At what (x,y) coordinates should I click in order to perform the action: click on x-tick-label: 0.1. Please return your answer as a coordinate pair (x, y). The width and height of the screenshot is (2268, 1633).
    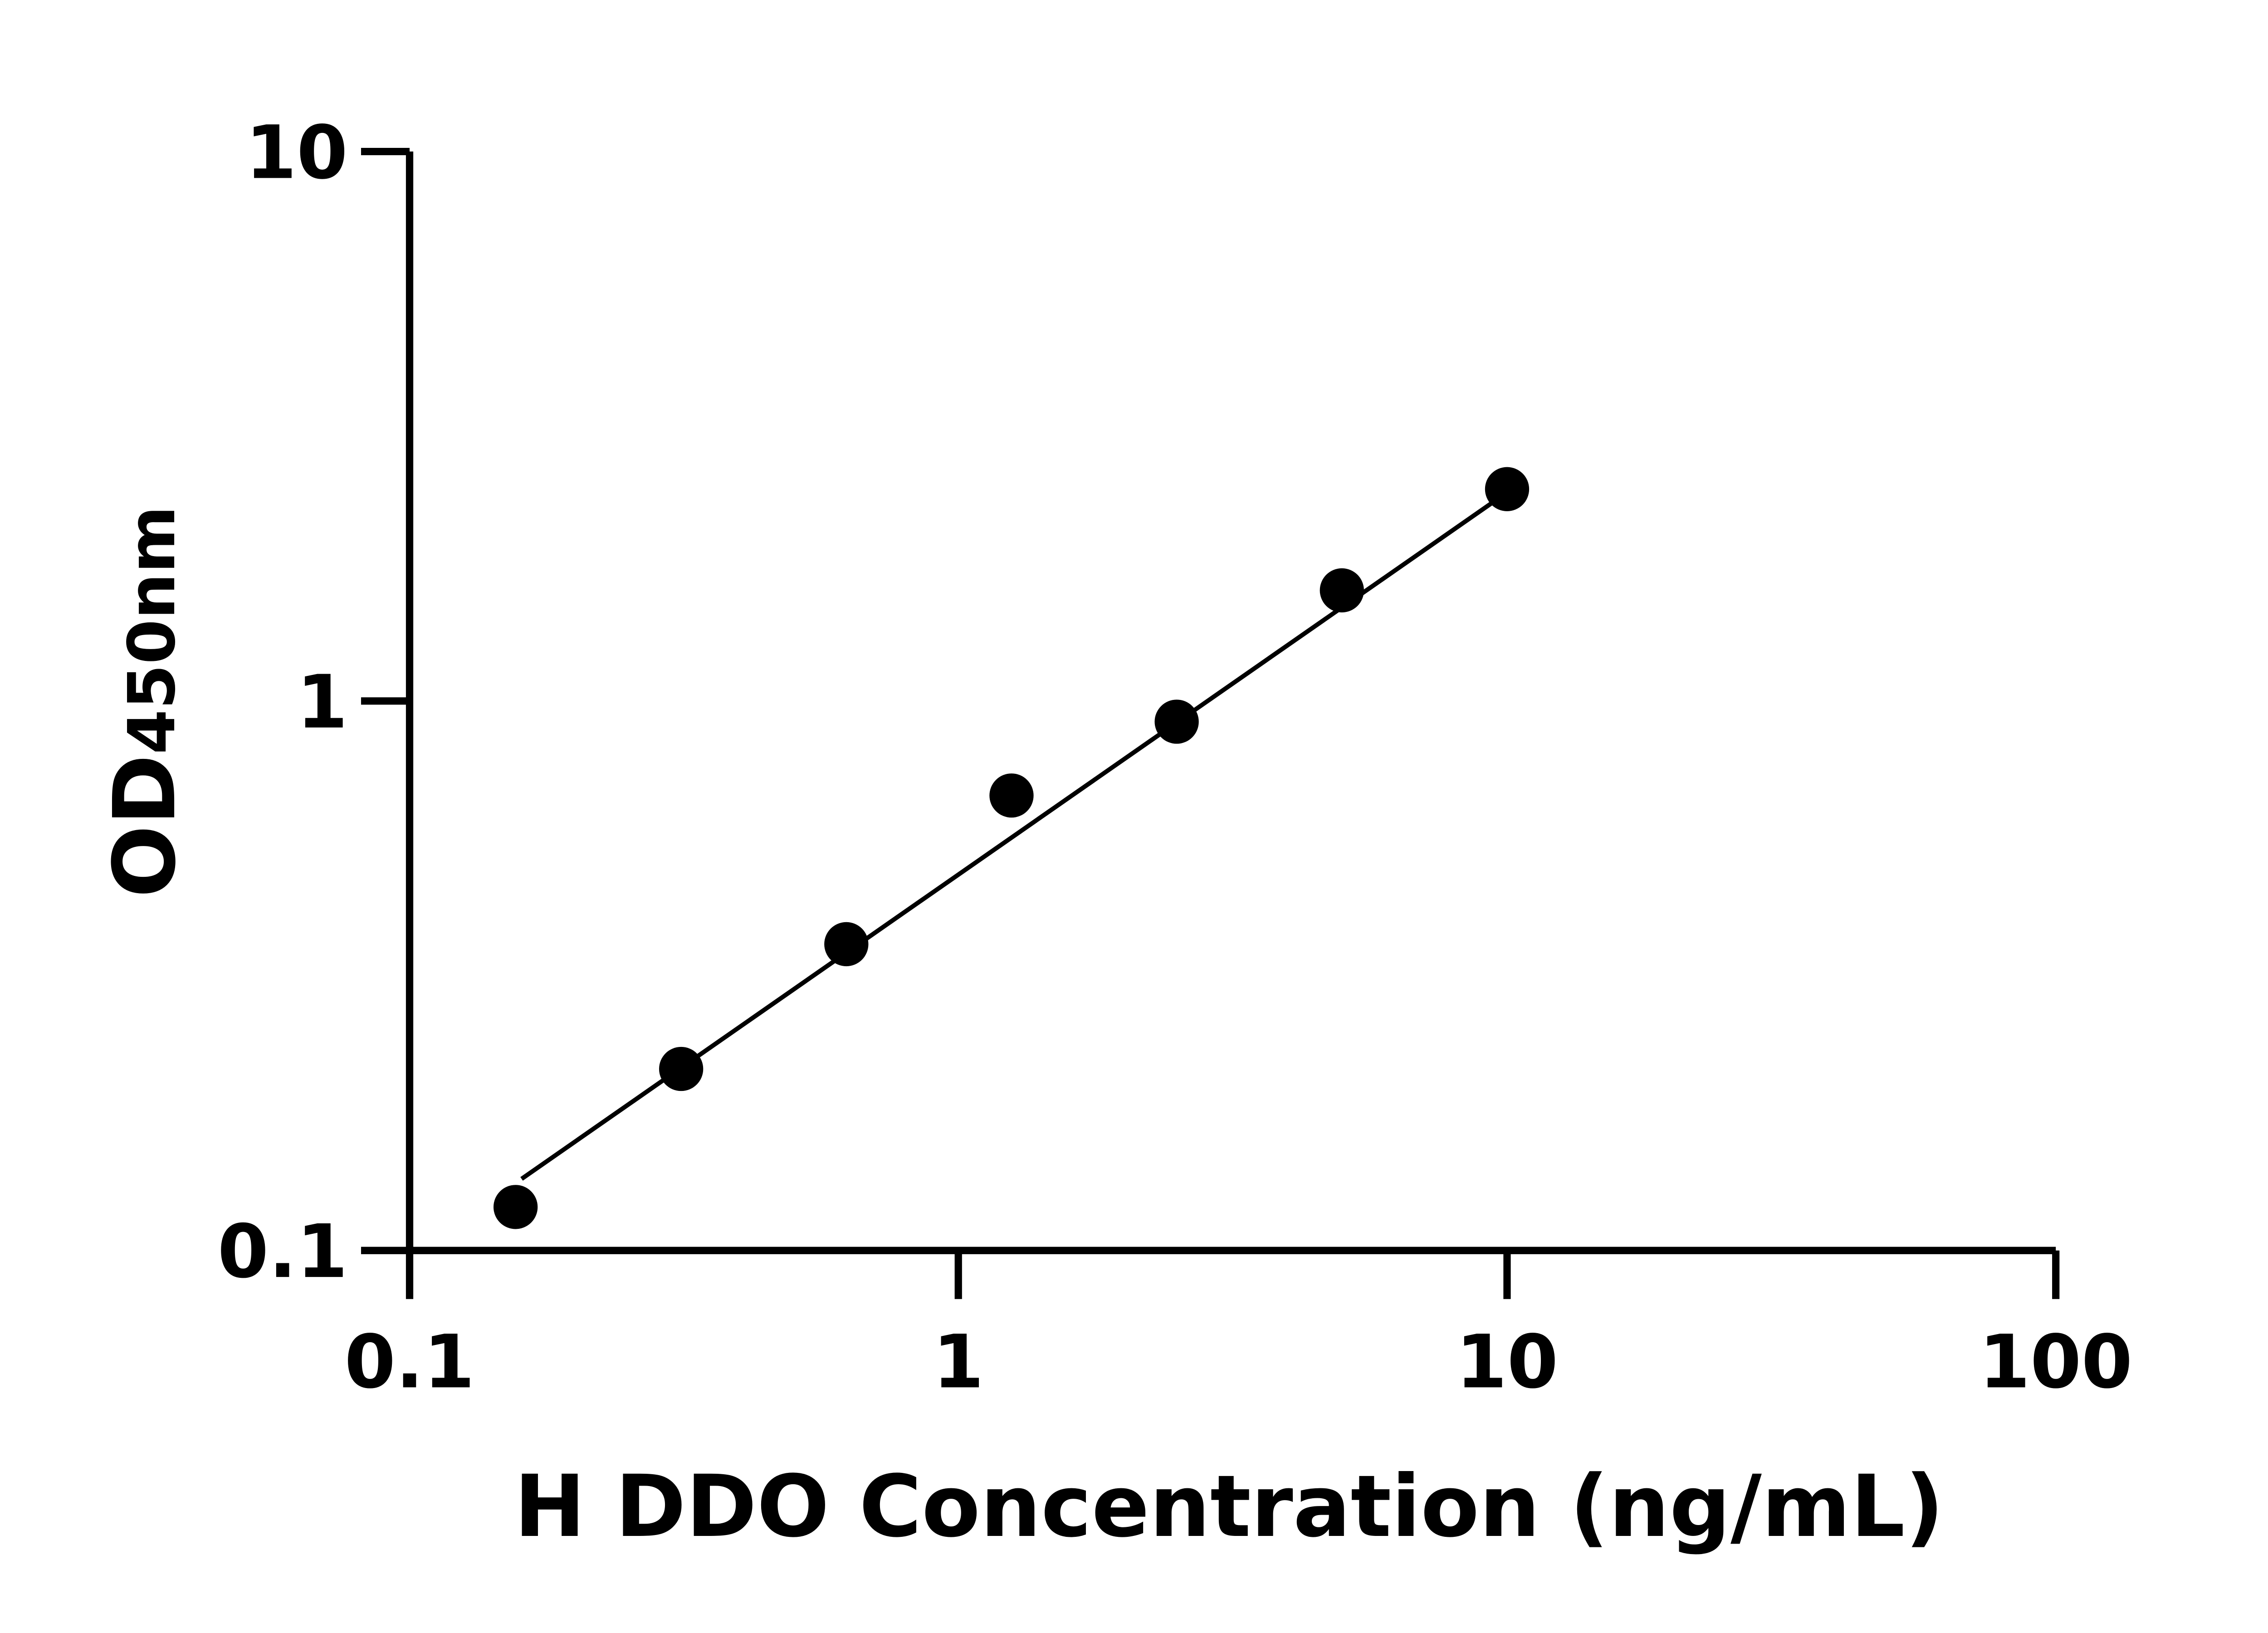
    Looking at the image, I should click on (409, 1362).